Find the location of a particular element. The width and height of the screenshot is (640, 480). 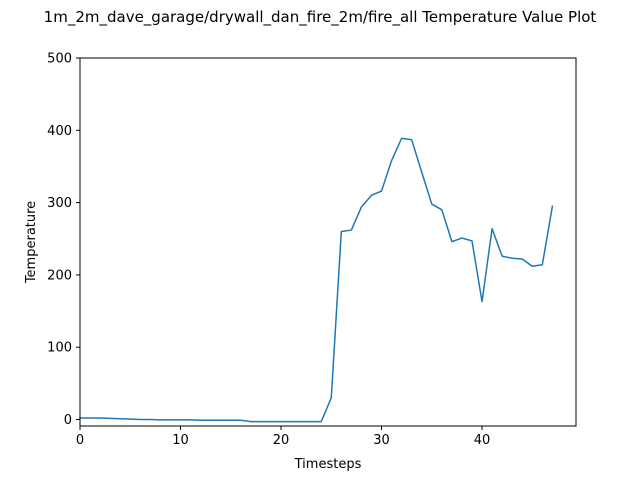

y-tick-label: 300 is located at coordinates (59, 203).